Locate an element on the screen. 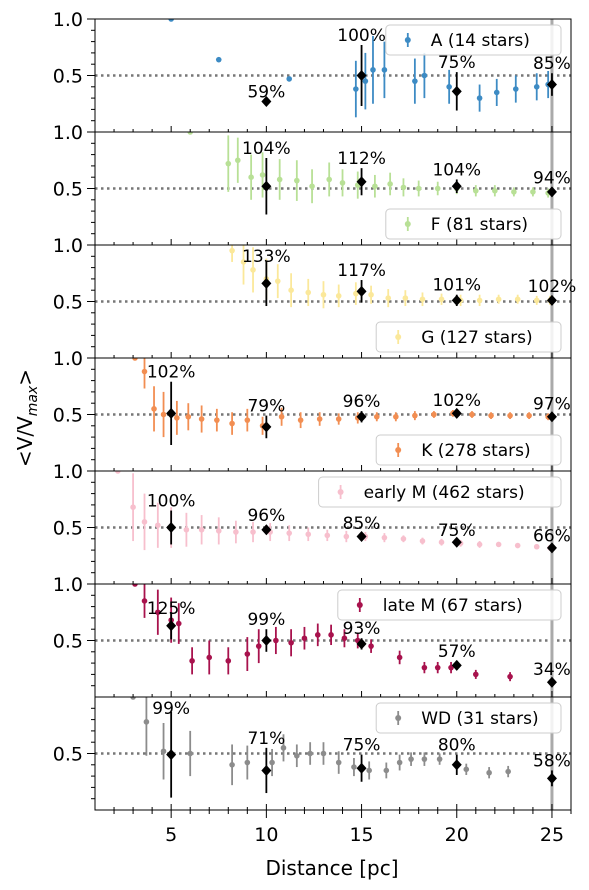 Image resolution: width=589 pixels, height=890 pixels. legend-box is located at coordinates (473, 224).